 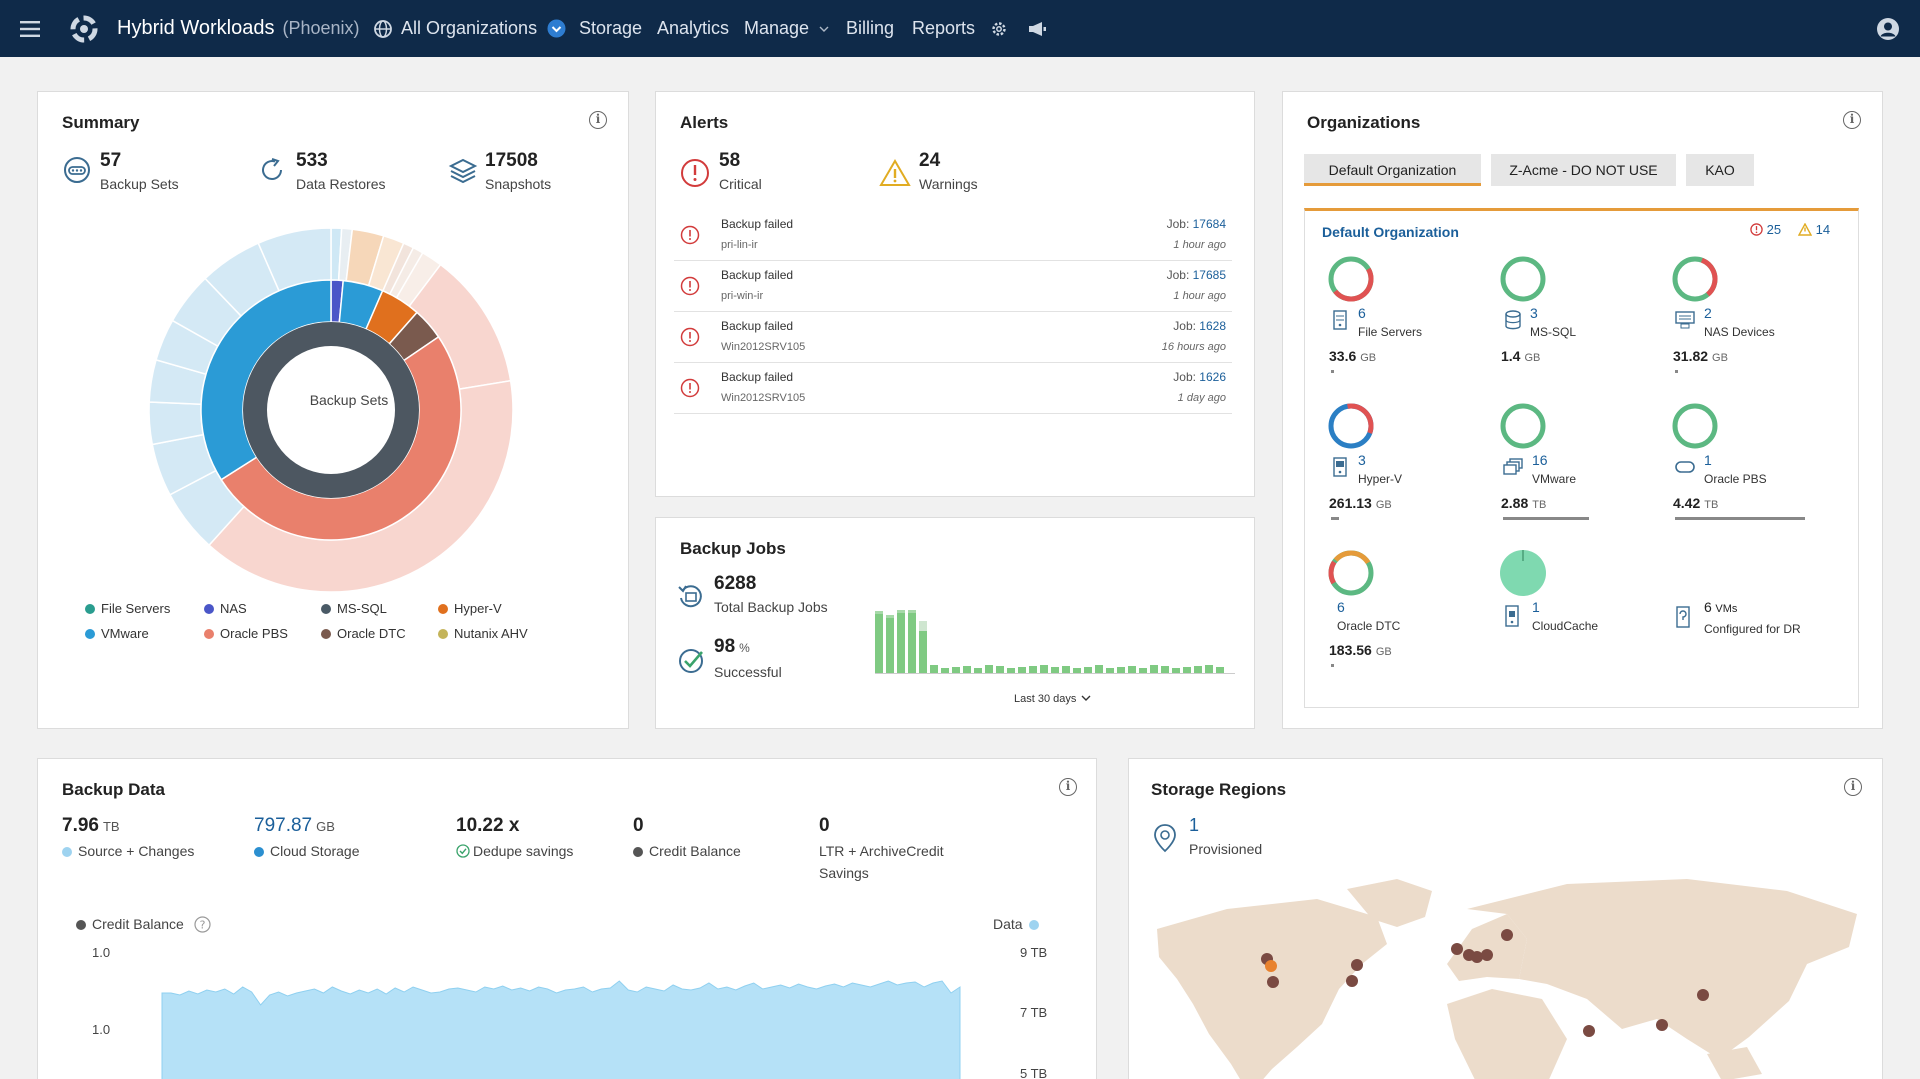 I want to click on legend-nutanix-ahv: Nutanix AHV, so click(x=483, y=633).